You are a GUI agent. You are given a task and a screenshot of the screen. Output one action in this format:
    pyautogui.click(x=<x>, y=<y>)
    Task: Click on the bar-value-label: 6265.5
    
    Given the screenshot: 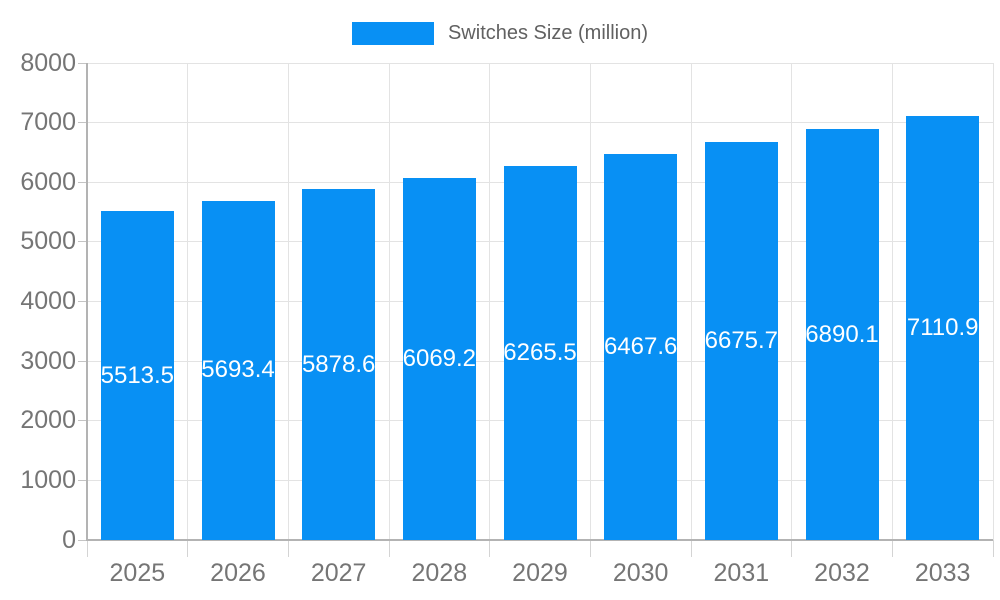 What is the action you would take?
    pyautogui.click(x=540, y=353)
    